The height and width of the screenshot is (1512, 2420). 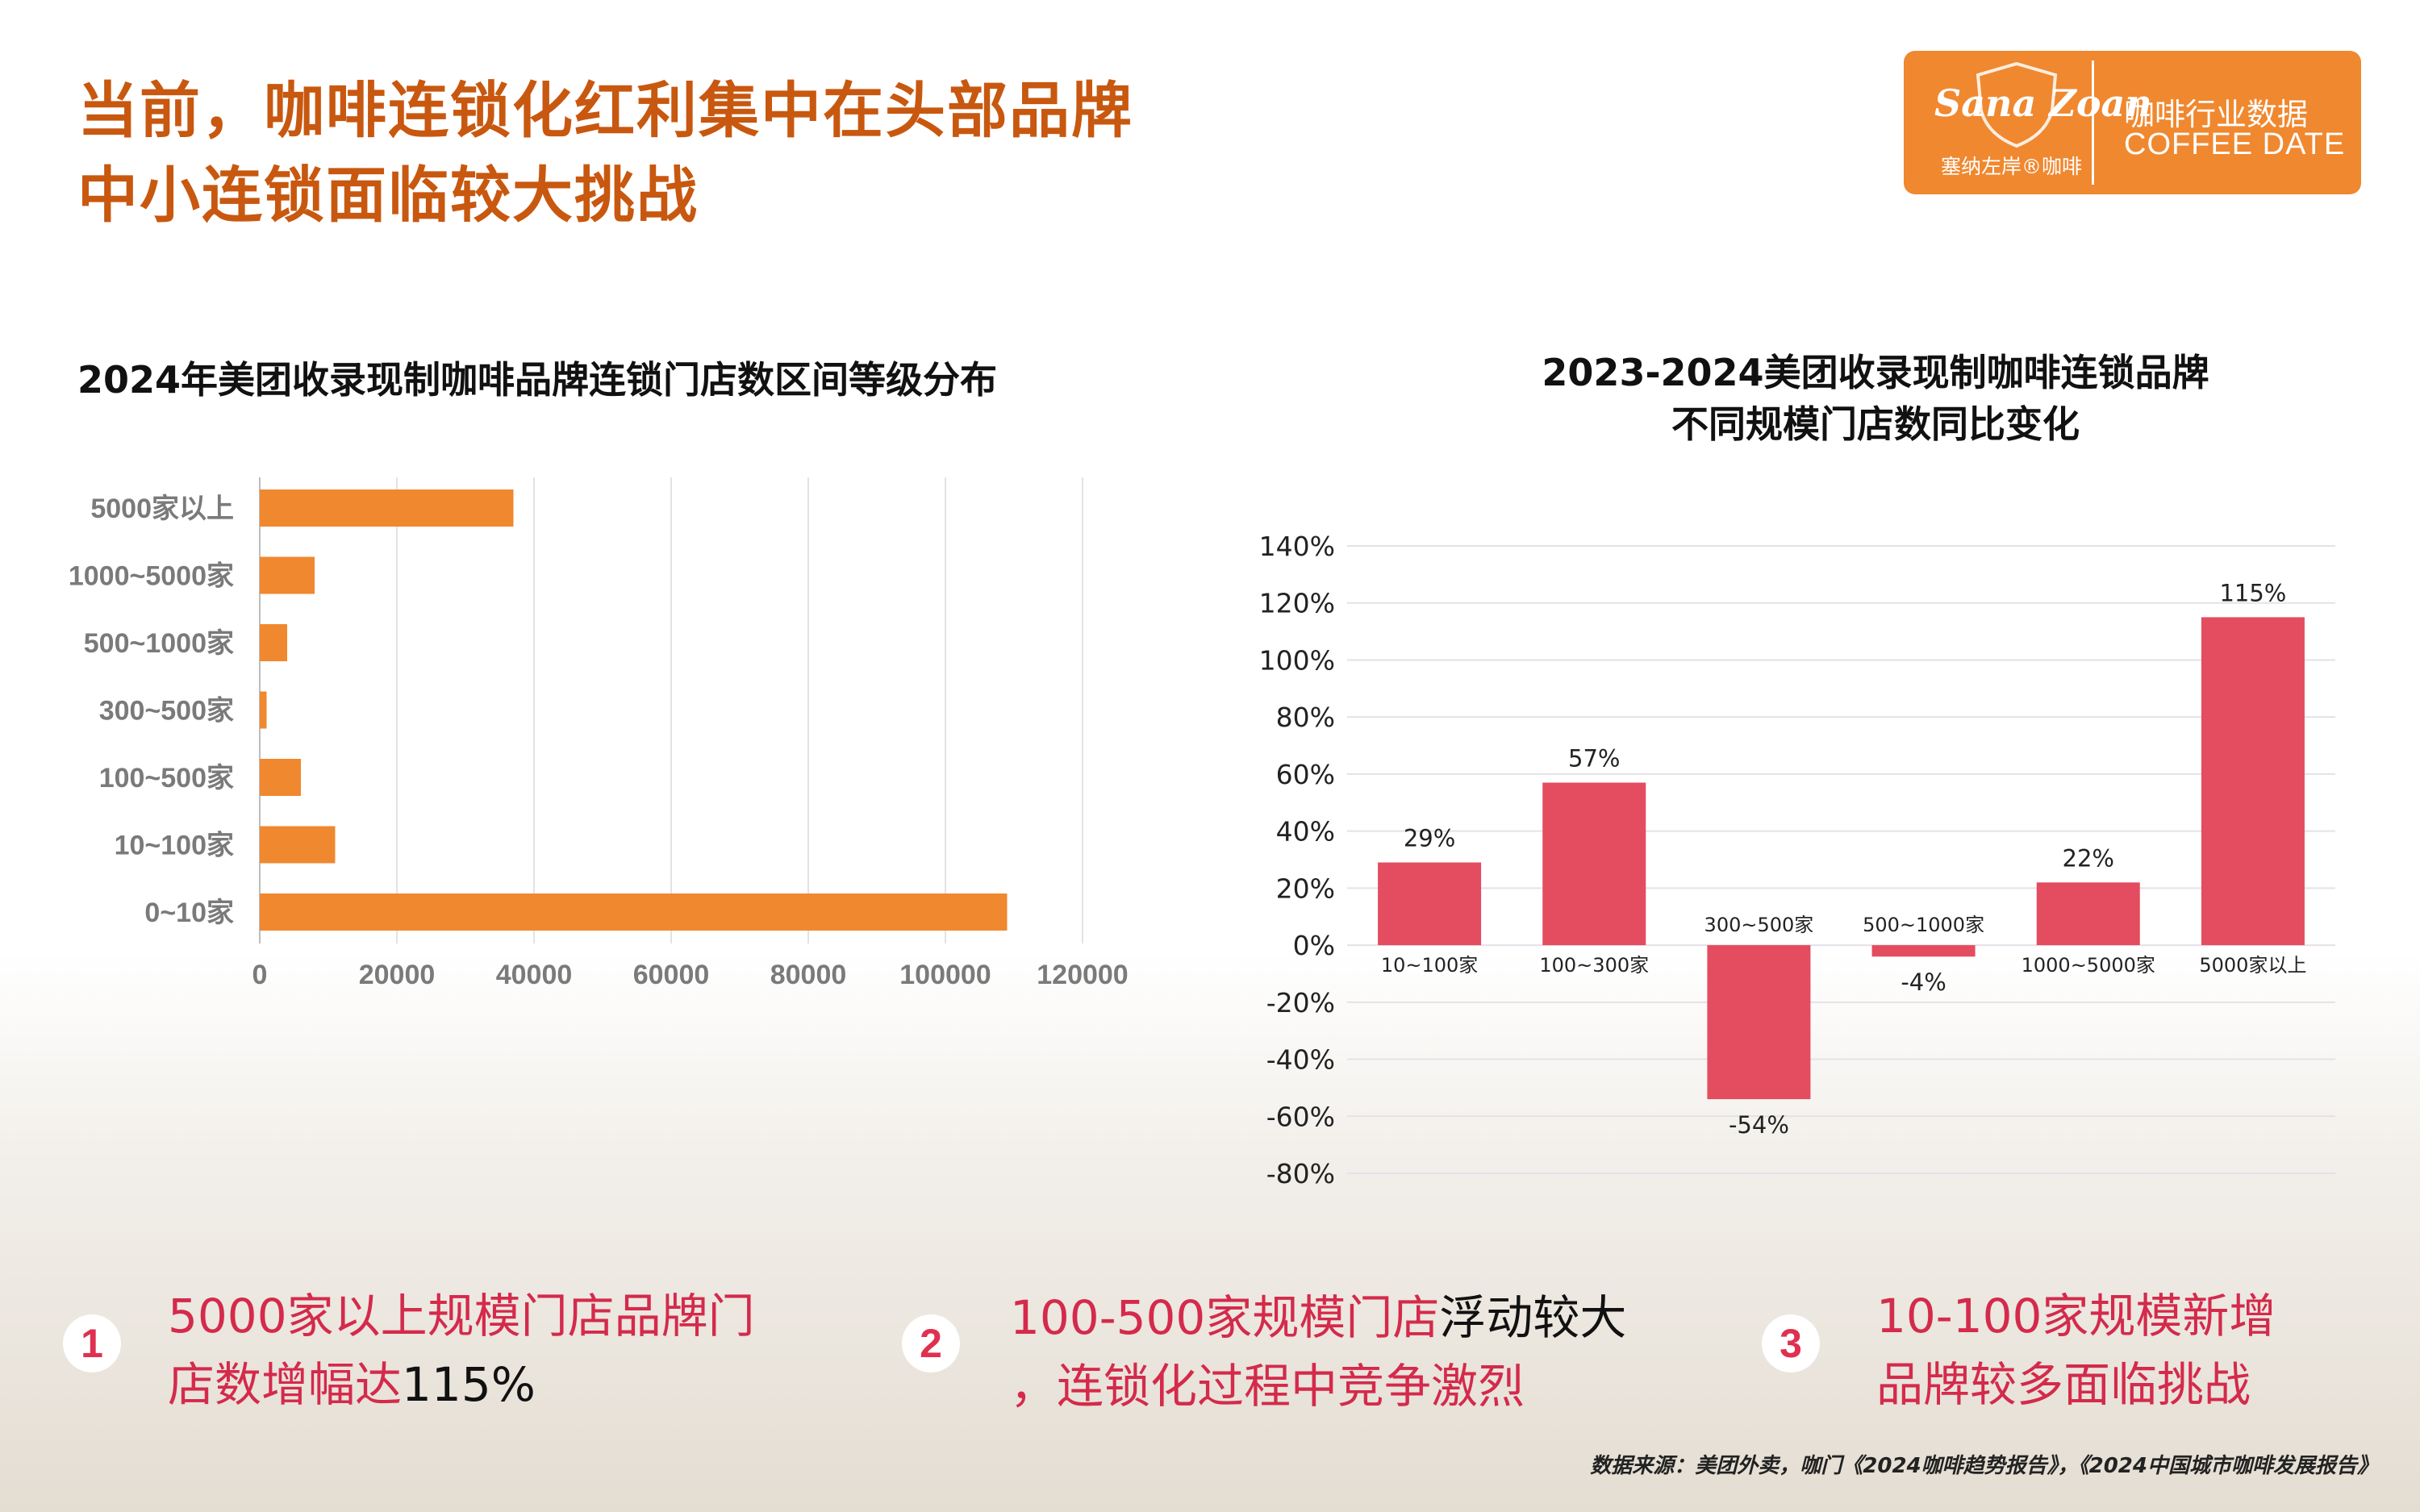 What do you see at coordinates (1875, 398) in the screenshot?
I see `right-chart-title: 2023-2024美团收录现制咖啡连锁品牌 不同规模门店数同比变化` at bounding box center [1875, 398].